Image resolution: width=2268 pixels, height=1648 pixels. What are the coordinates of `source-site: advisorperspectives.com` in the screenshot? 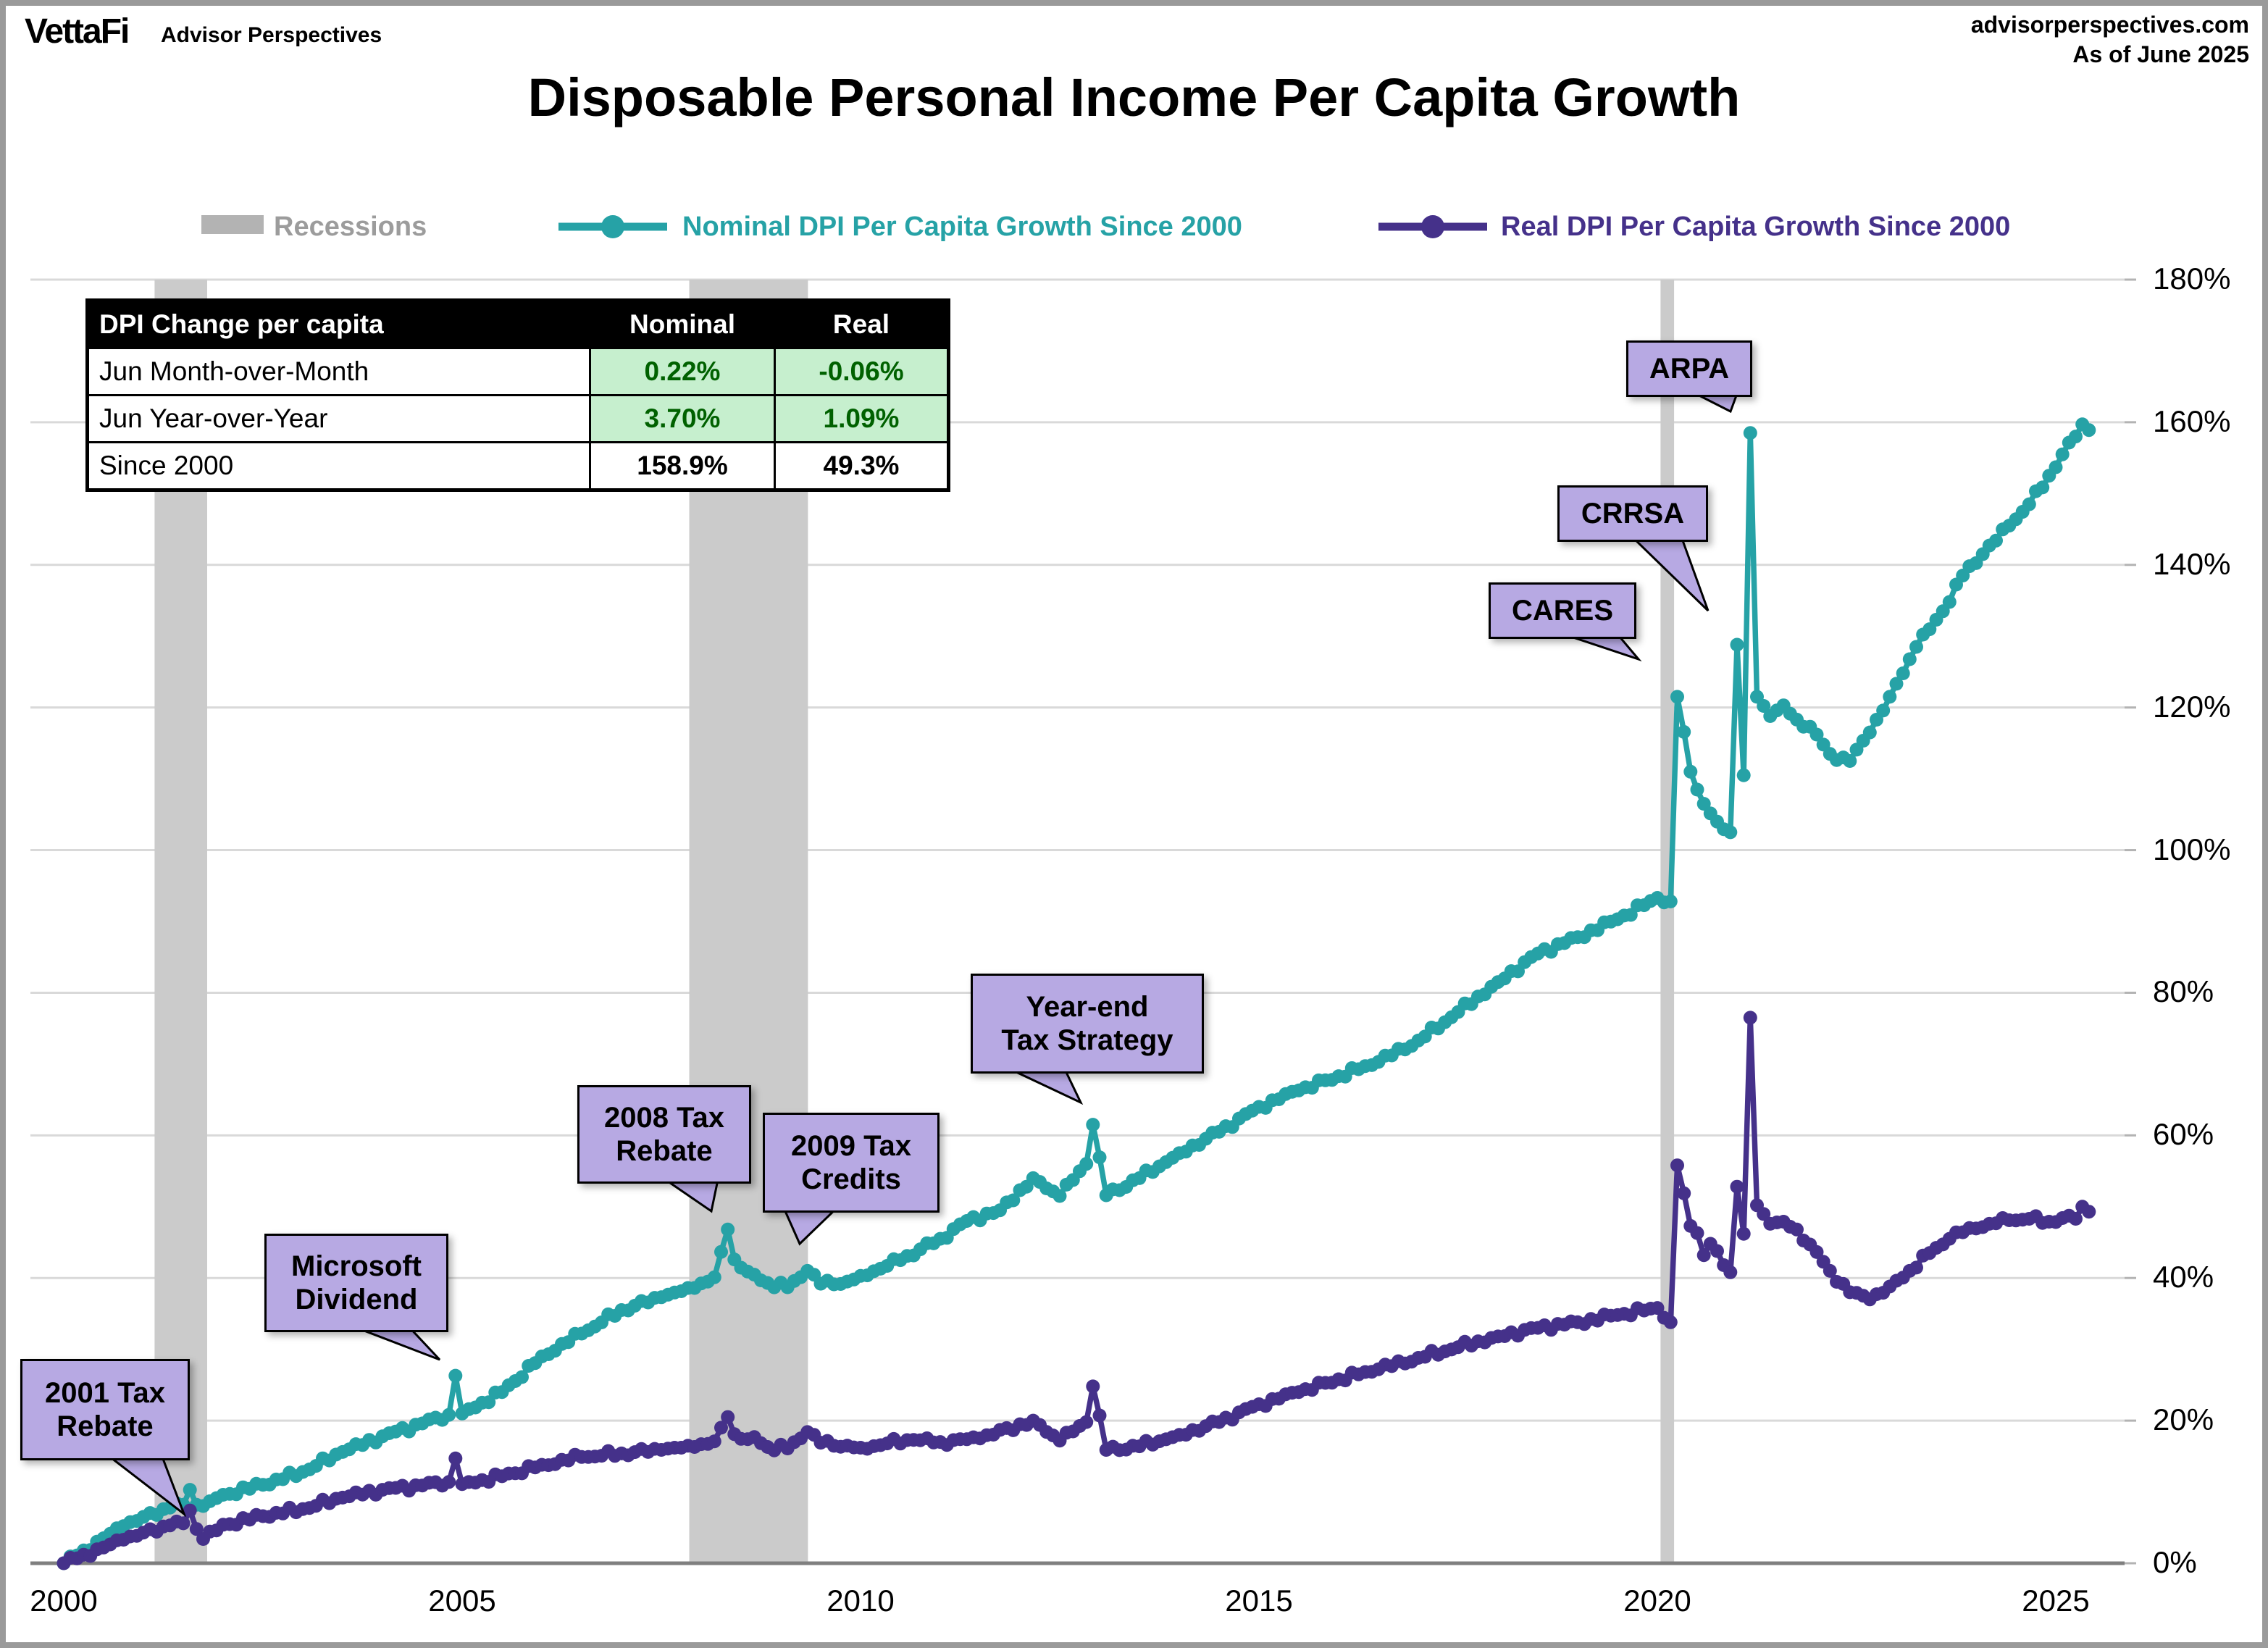 It's located at (2110, 25).